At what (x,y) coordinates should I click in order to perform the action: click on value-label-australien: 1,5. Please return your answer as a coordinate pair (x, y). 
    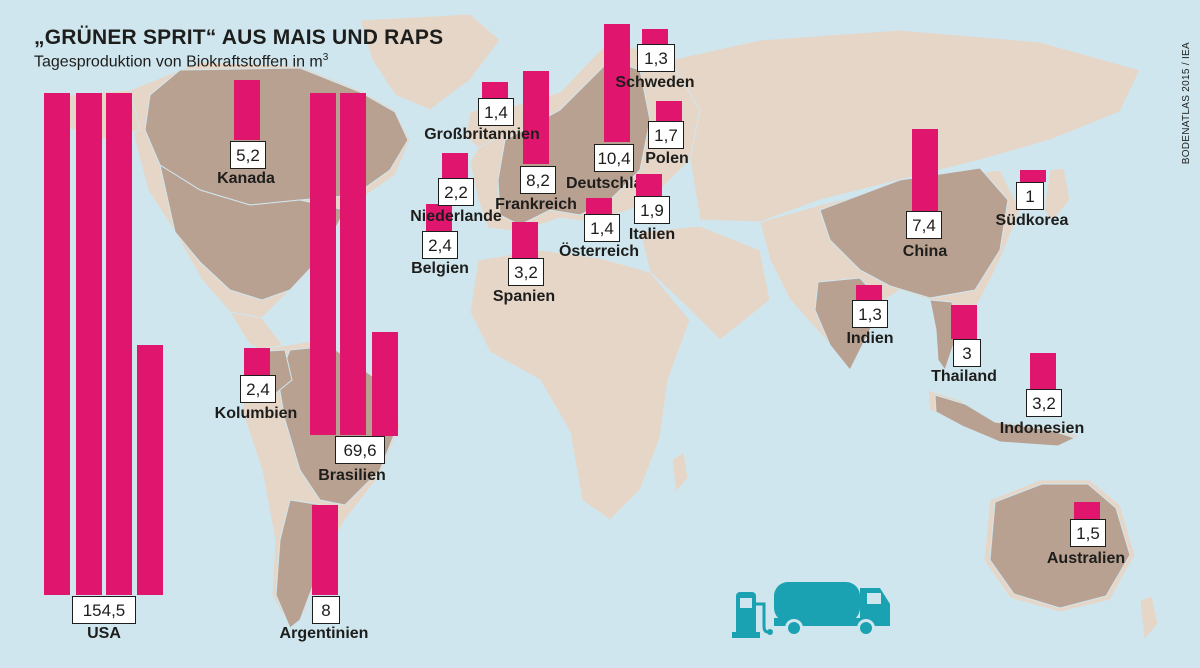
    Looking at the image, I should click on (1088, 533).